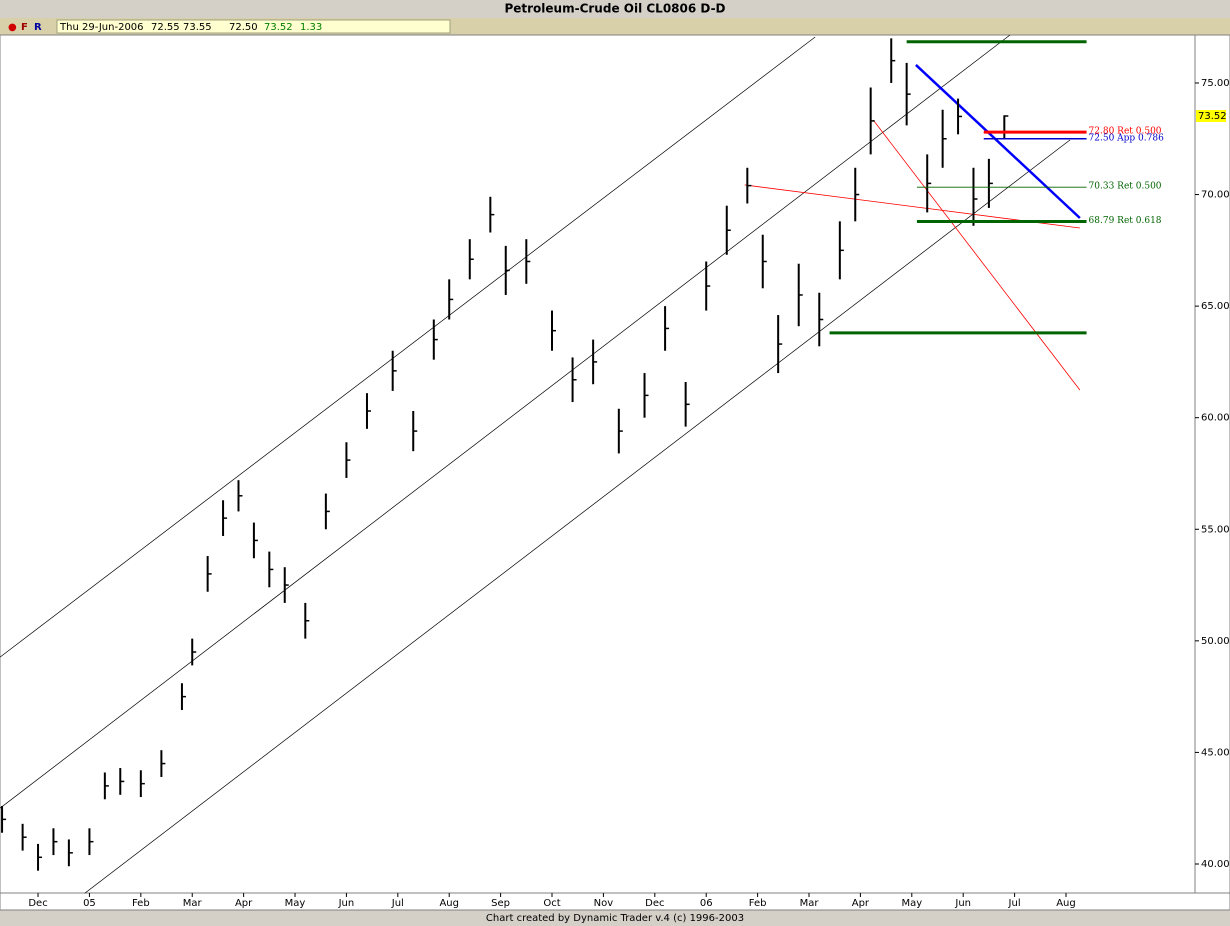  What do you see at coordinates (1125, 187) in the screenshot?
I see `level-label: 70.33 Ret 0.500` at bounding box center [1125, 187].